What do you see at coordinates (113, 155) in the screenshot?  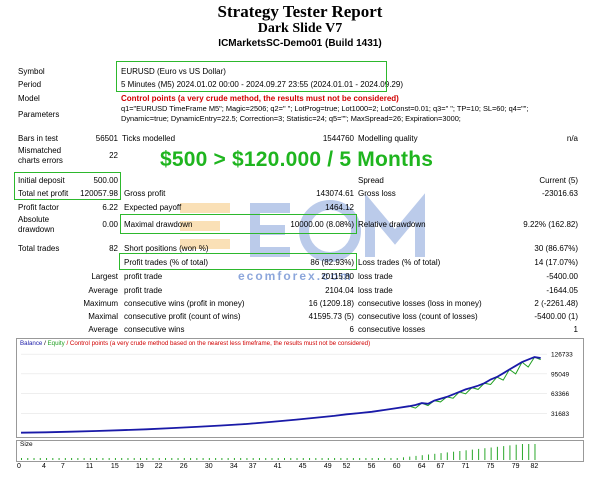 I see `mismatch-value: 22` at bounding box center [113, 155].